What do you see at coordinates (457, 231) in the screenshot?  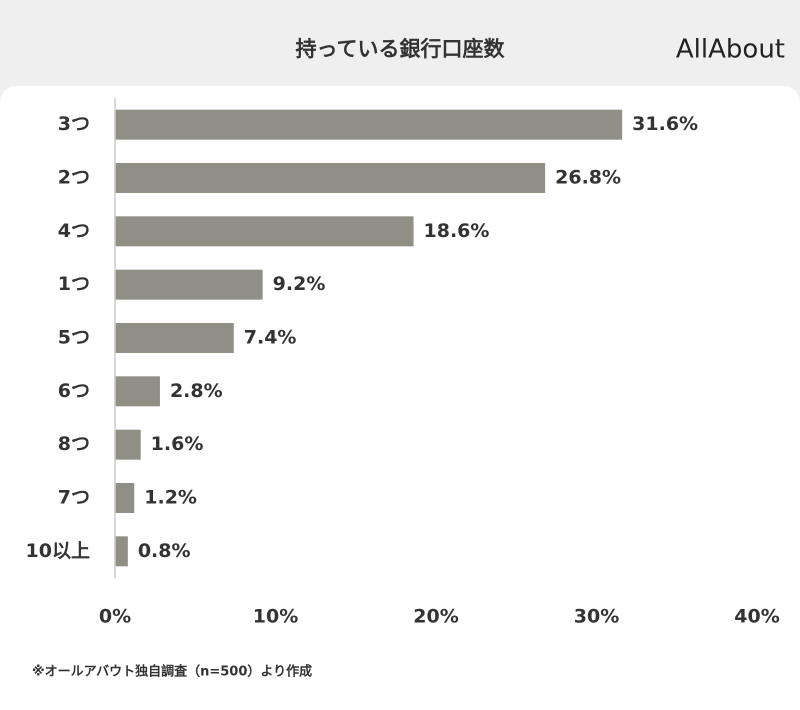 I see `value-label: 18.6%` at bounding box center [457, 231].